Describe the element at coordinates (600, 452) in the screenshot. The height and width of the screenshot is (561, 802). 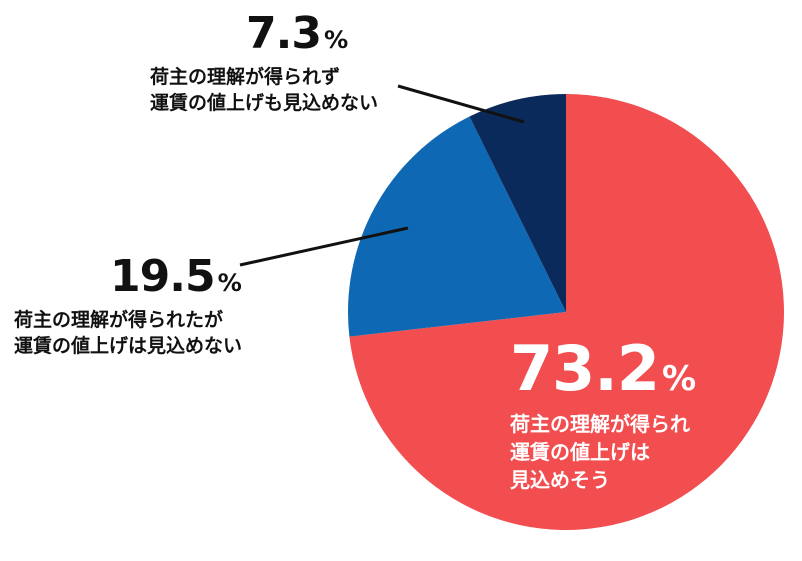
I see `slice-desc-0: 荷主の理解が得られ 運賃の値上げは 見込めそう` at that location.